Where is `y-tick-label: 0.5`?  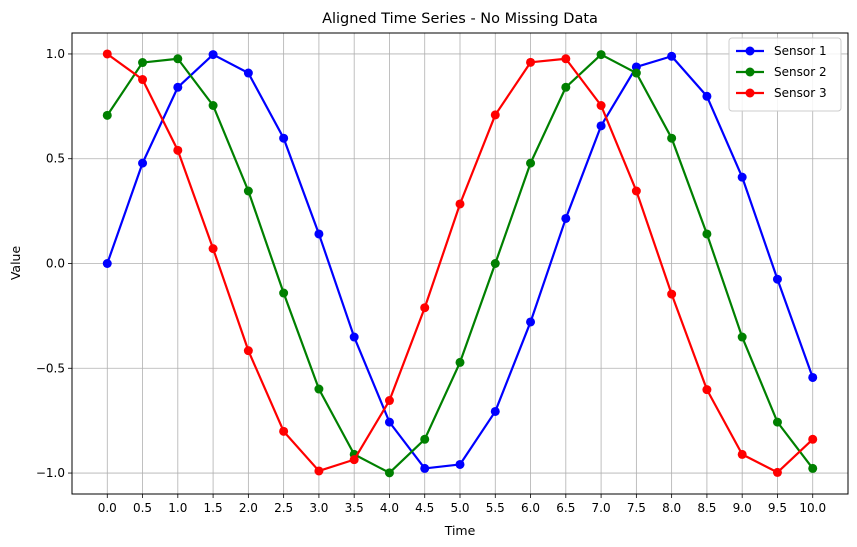
y-tick-label: 0.5 is located at coordinates (55, 159).